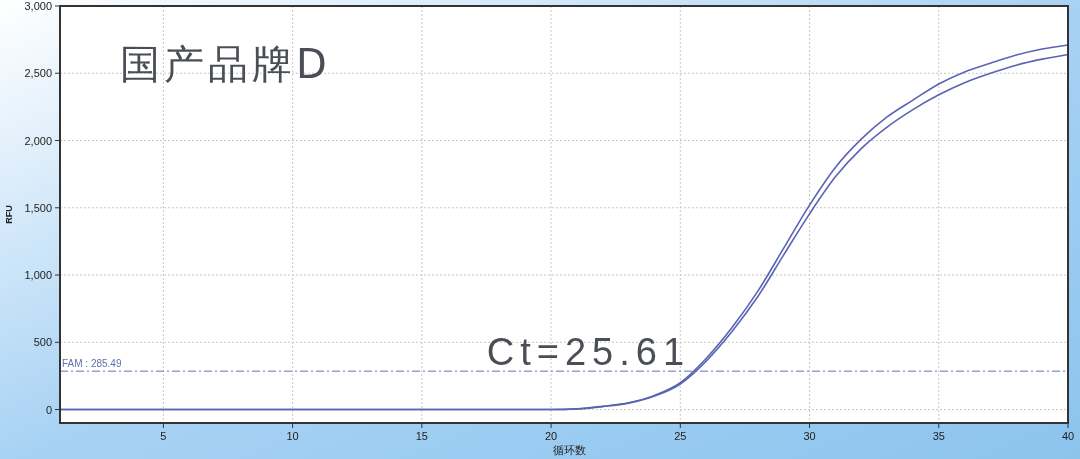 The image size is (1080, 459). Describe the element at coordinates (38, 6) in the screenshot. I see `y-tick-label: 3,000` at that location.